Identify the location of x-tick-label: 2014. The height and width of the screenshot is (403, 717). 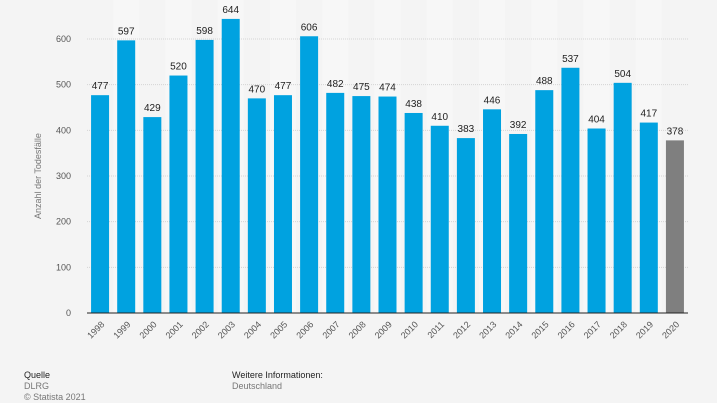
(513, 329).